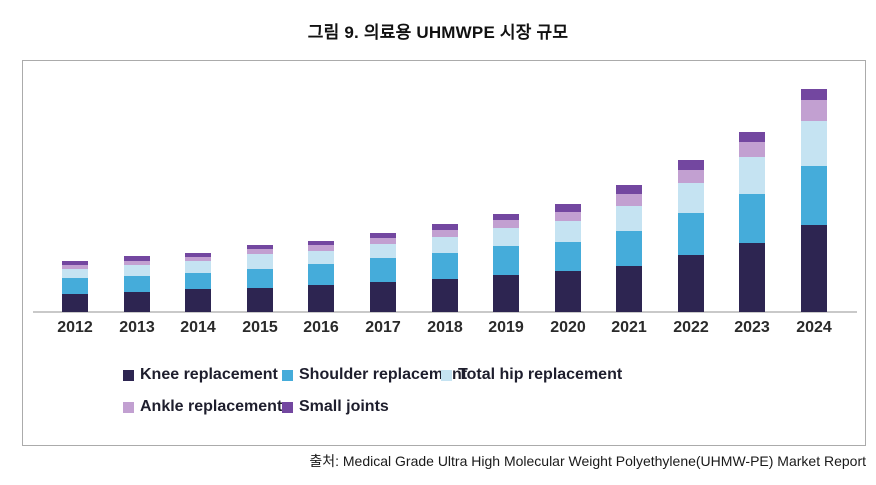  Describe the element at coordinates (383, 327) in the screenshot. I see `x-tick-label-2017: 2017` at that location.